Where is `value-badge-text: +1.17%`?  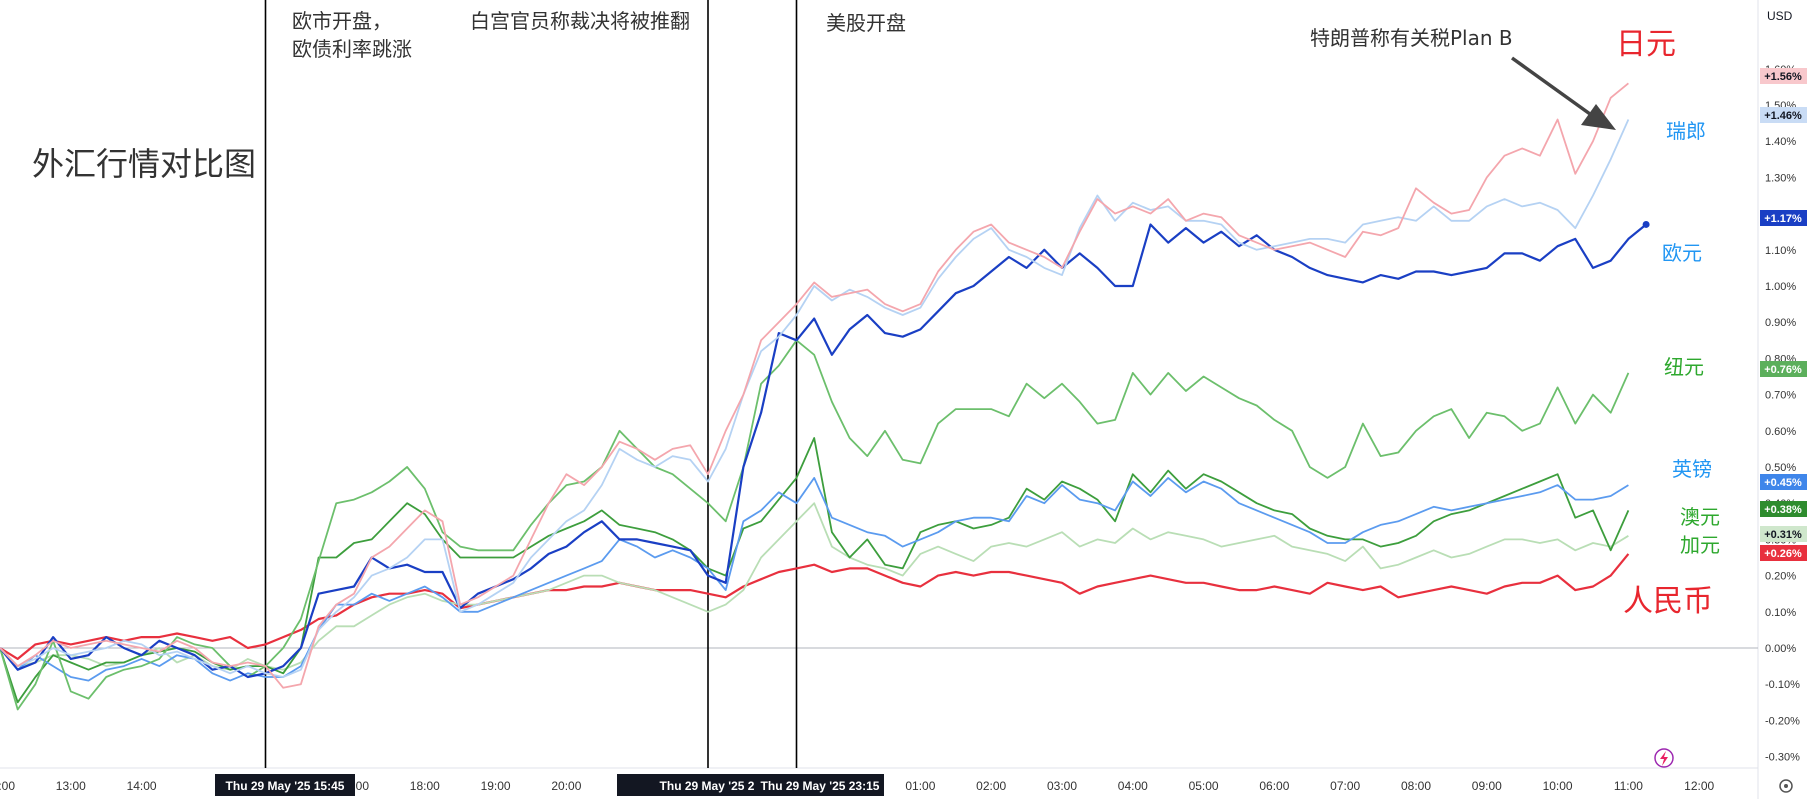 value-badge-text: +1.17% is located at coordinates (1783, 219).